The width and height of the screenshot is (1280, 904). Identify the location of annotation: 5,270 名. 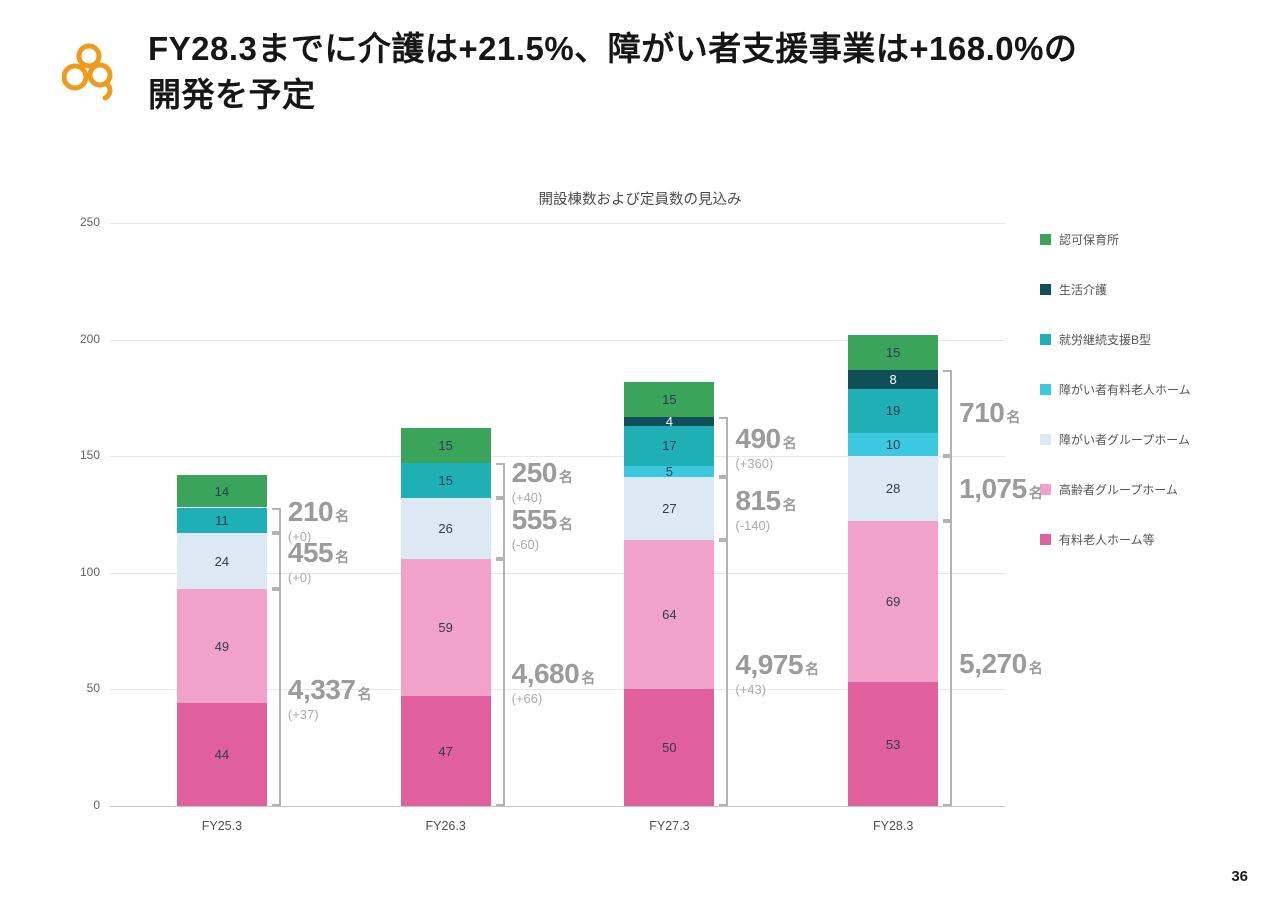
(1001, 664).